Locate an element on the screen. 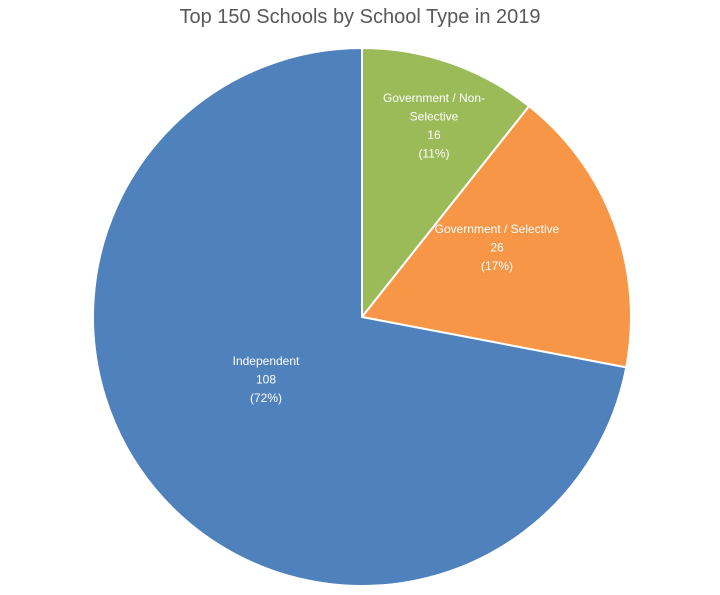 This screenshot has width=720, height=595. pie-slice-label-1: Government / Selective 26 (17%) is located at coordinates (497, 247).